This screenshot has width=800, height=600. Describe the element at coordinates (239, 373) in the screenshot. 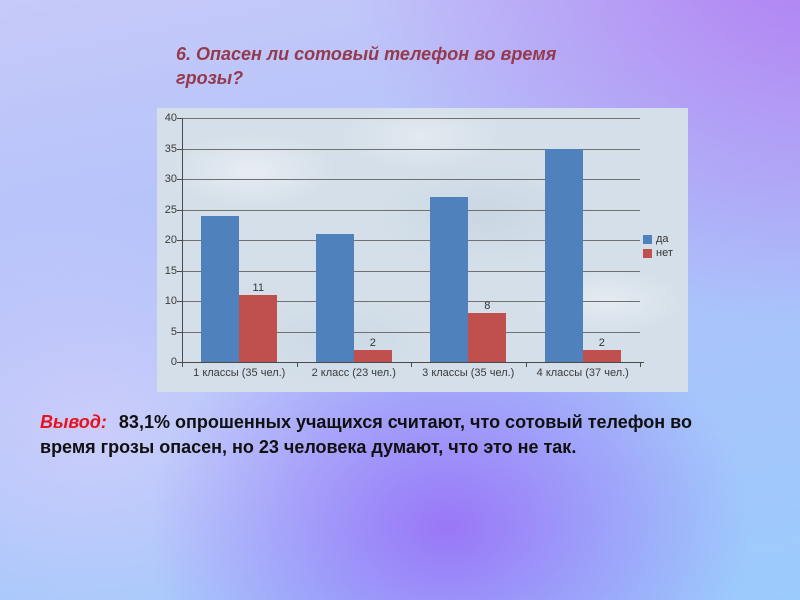

I see `x-axis-category-label: 1 классы (35 чел.)` at that location.